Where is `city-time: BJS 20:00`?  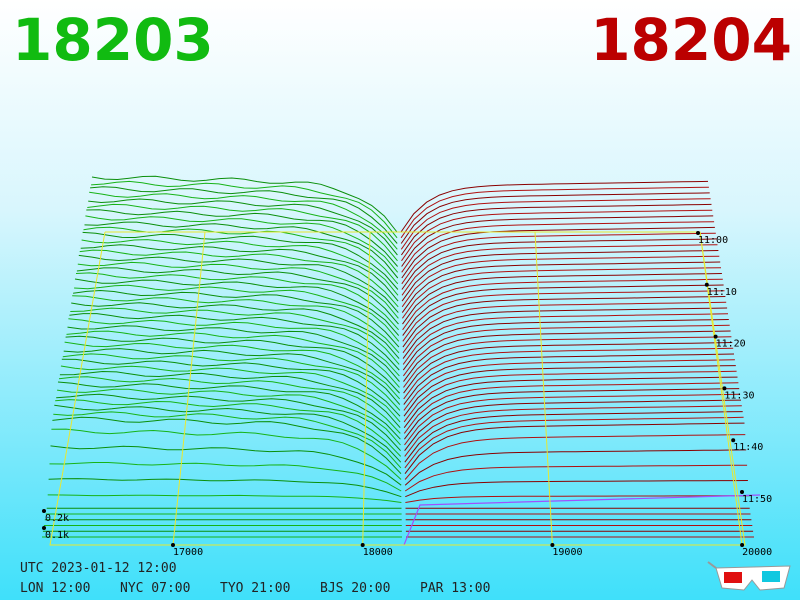
city-time: BJS 20:00 is located at coordinates (355, 588).